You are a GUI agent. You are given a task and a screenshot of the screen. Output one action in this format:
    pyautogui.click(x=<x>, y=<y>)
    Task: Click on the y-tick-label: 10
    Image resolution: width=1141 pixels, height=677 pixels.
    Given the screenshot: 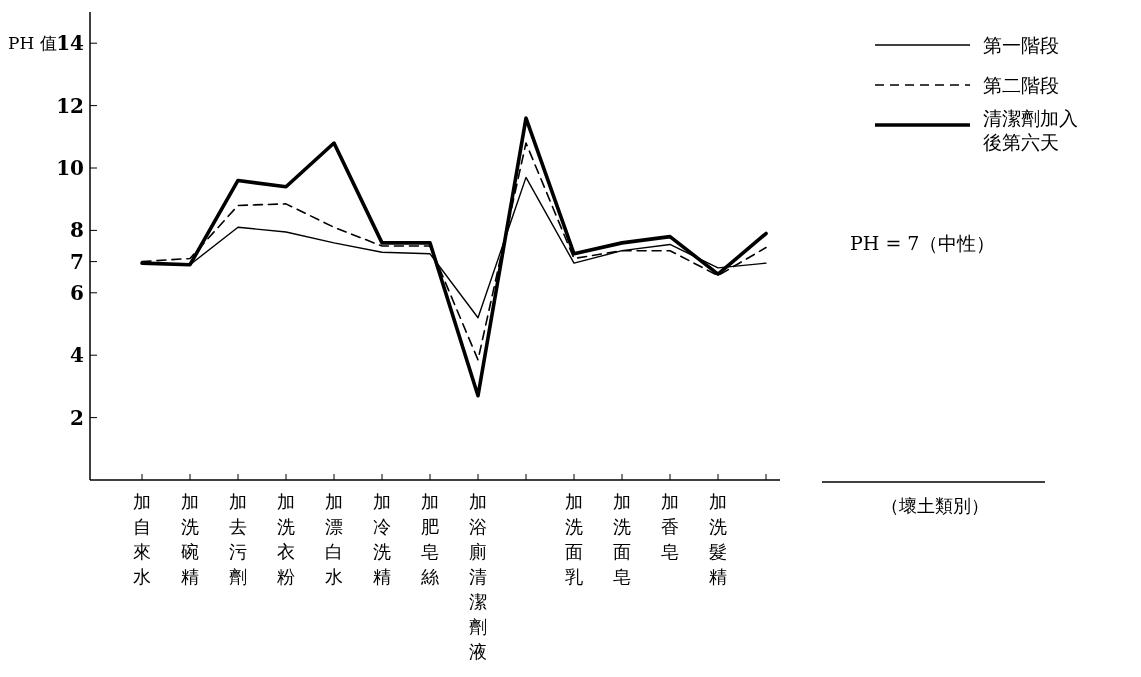 What is the action you would take?
    pyautogui.click(x=70, y=168)
    